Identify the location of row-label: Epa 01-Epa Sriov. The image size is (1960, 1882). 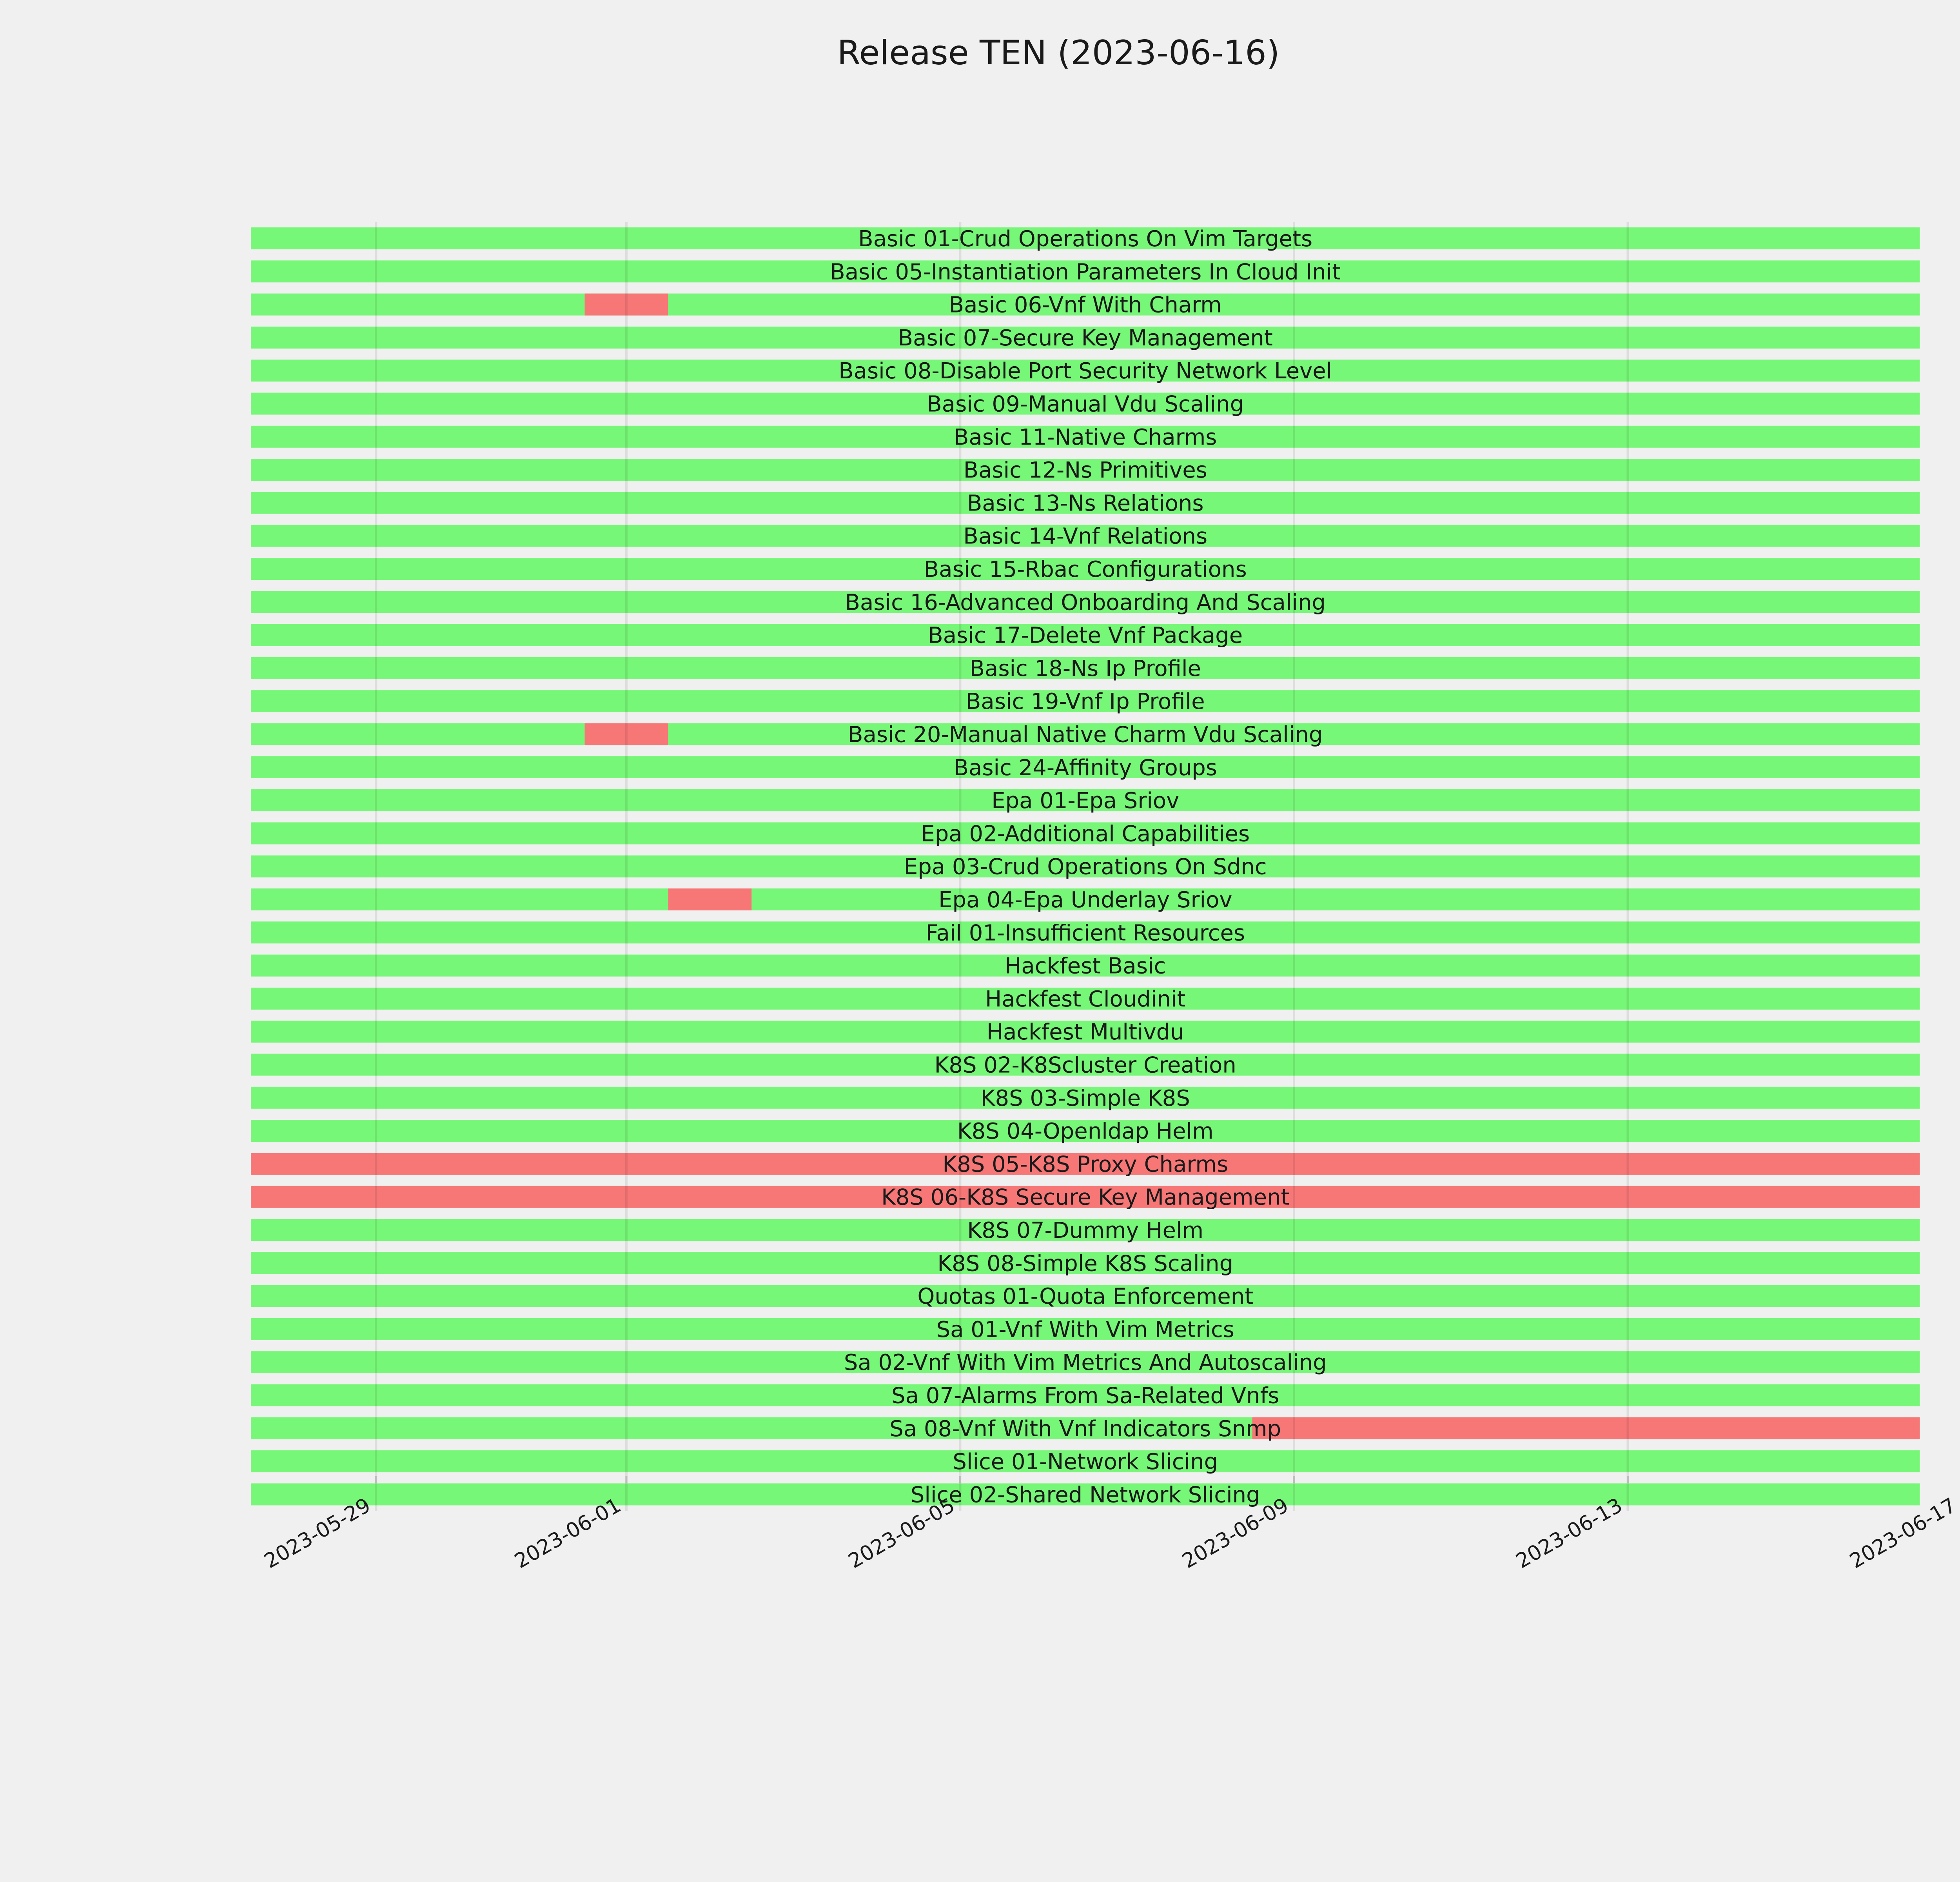
(1085, 801).